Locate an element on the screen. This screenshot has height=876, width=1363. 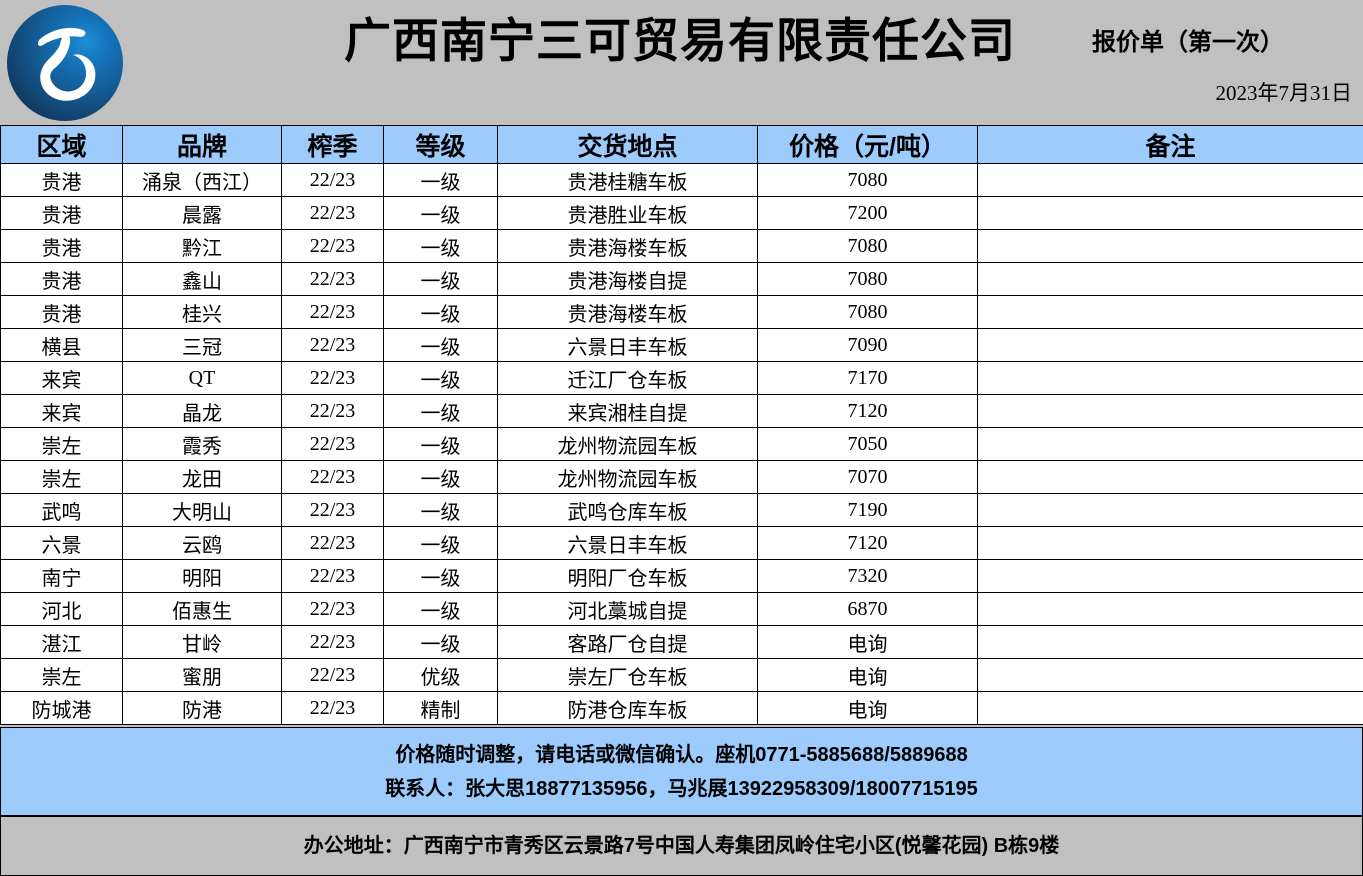
column-header-region: 区域 is located at coordinates (61, 144).